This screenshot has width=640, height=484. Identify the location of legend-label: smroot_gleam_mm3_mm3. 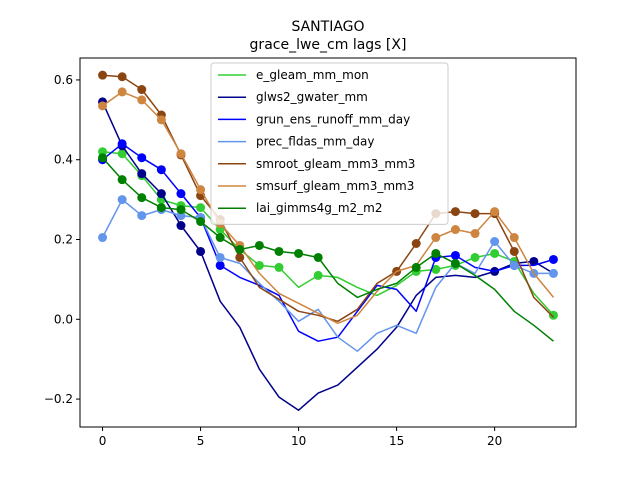
(335, 164).